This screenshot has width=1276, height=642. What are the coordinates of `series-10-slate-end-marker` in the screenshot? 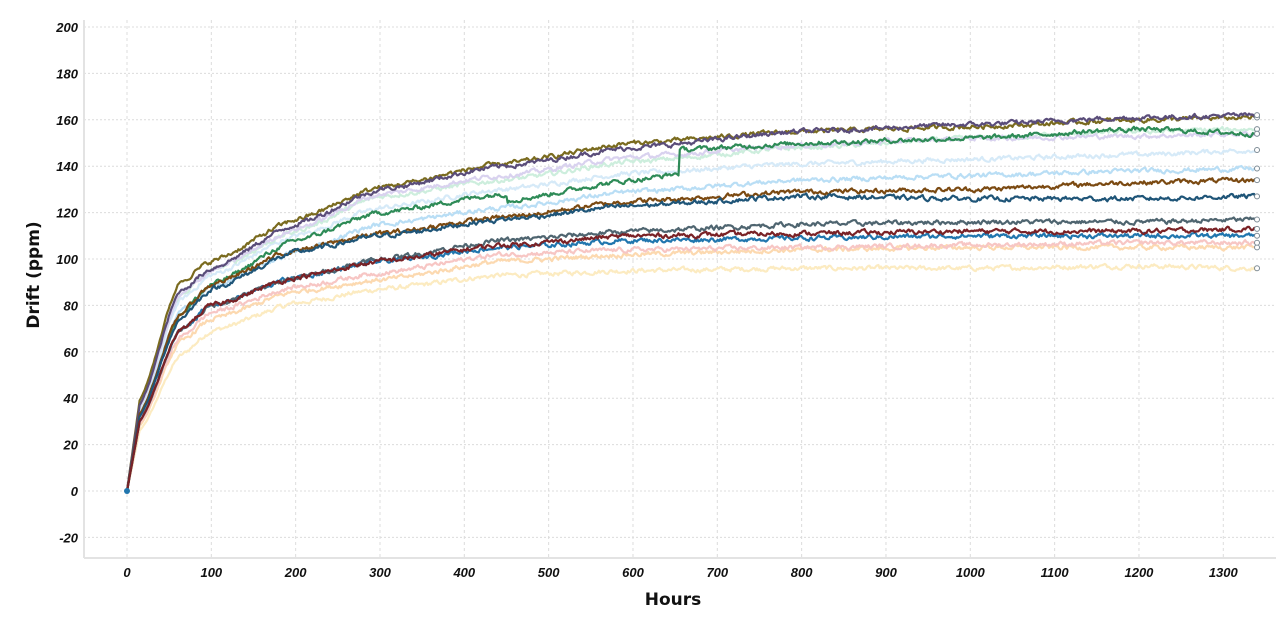 It's located at (1257, 219).